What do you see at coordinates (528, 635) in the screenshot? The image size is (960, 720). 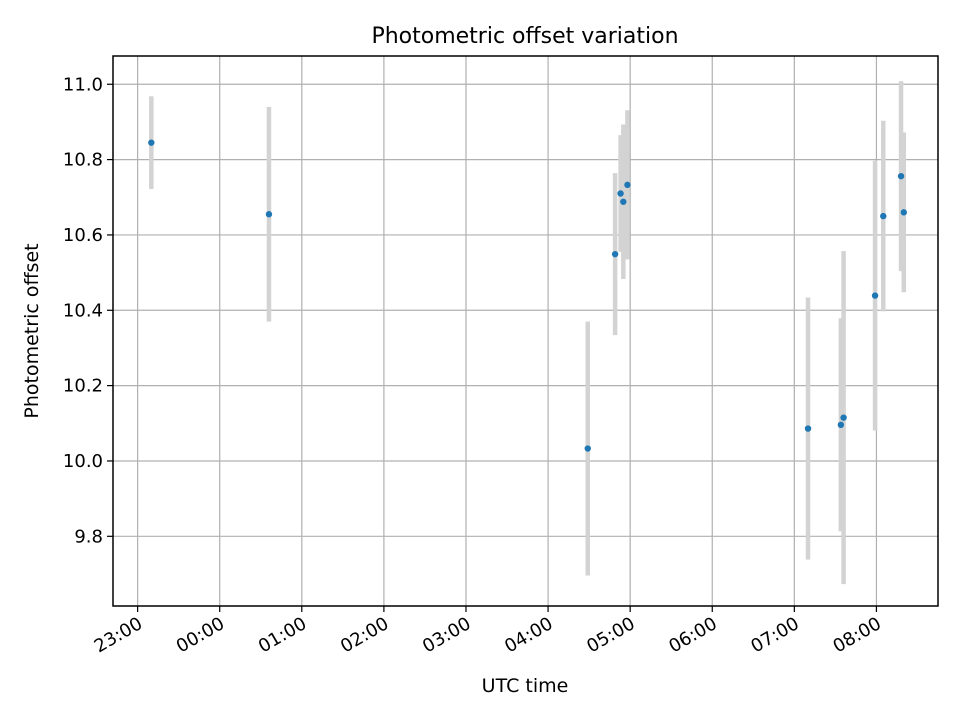 I see `x-tick-label: 04:00` at bounding box center [528, 635].